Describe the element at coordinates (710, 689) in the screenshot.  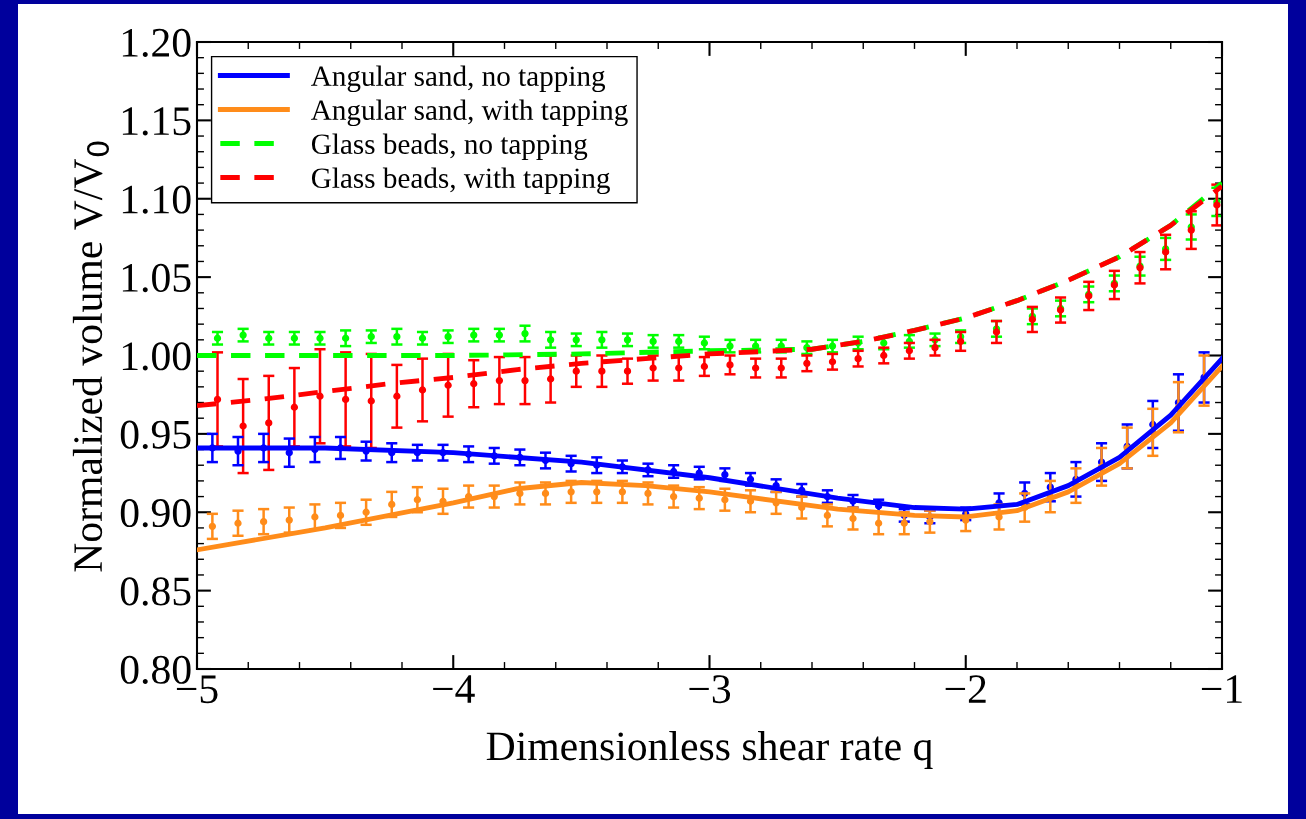
I see `x-tick-label: −3` at that location.